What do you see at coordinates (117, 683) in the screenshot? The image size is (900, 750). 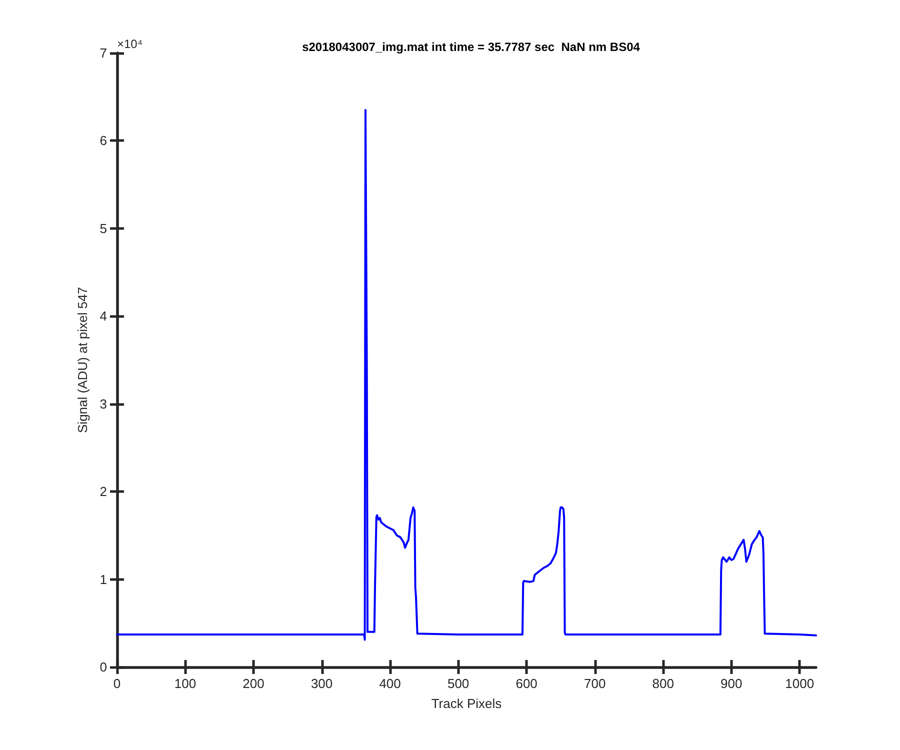 I see `x-tick-label: 0` at bounding box center [117, 683].